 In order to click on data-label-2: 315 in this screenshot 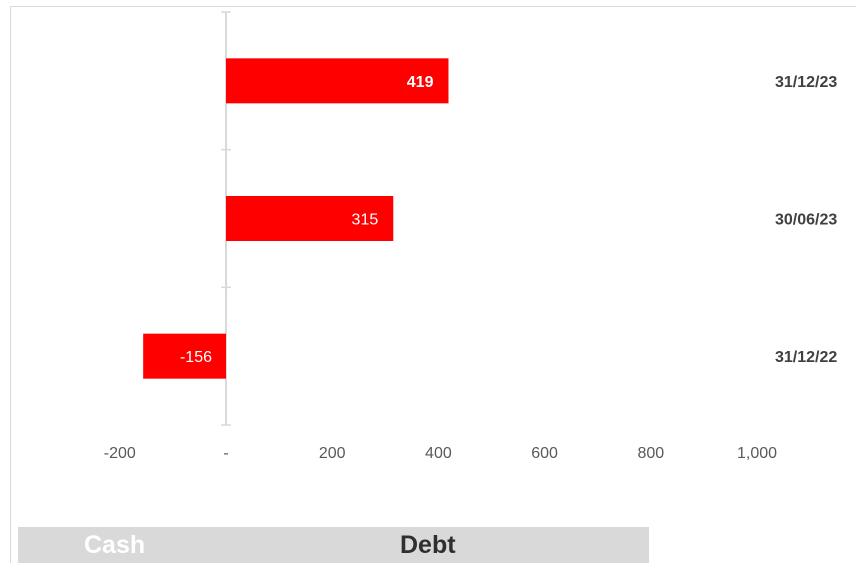, I will do `click(365, 220)`.